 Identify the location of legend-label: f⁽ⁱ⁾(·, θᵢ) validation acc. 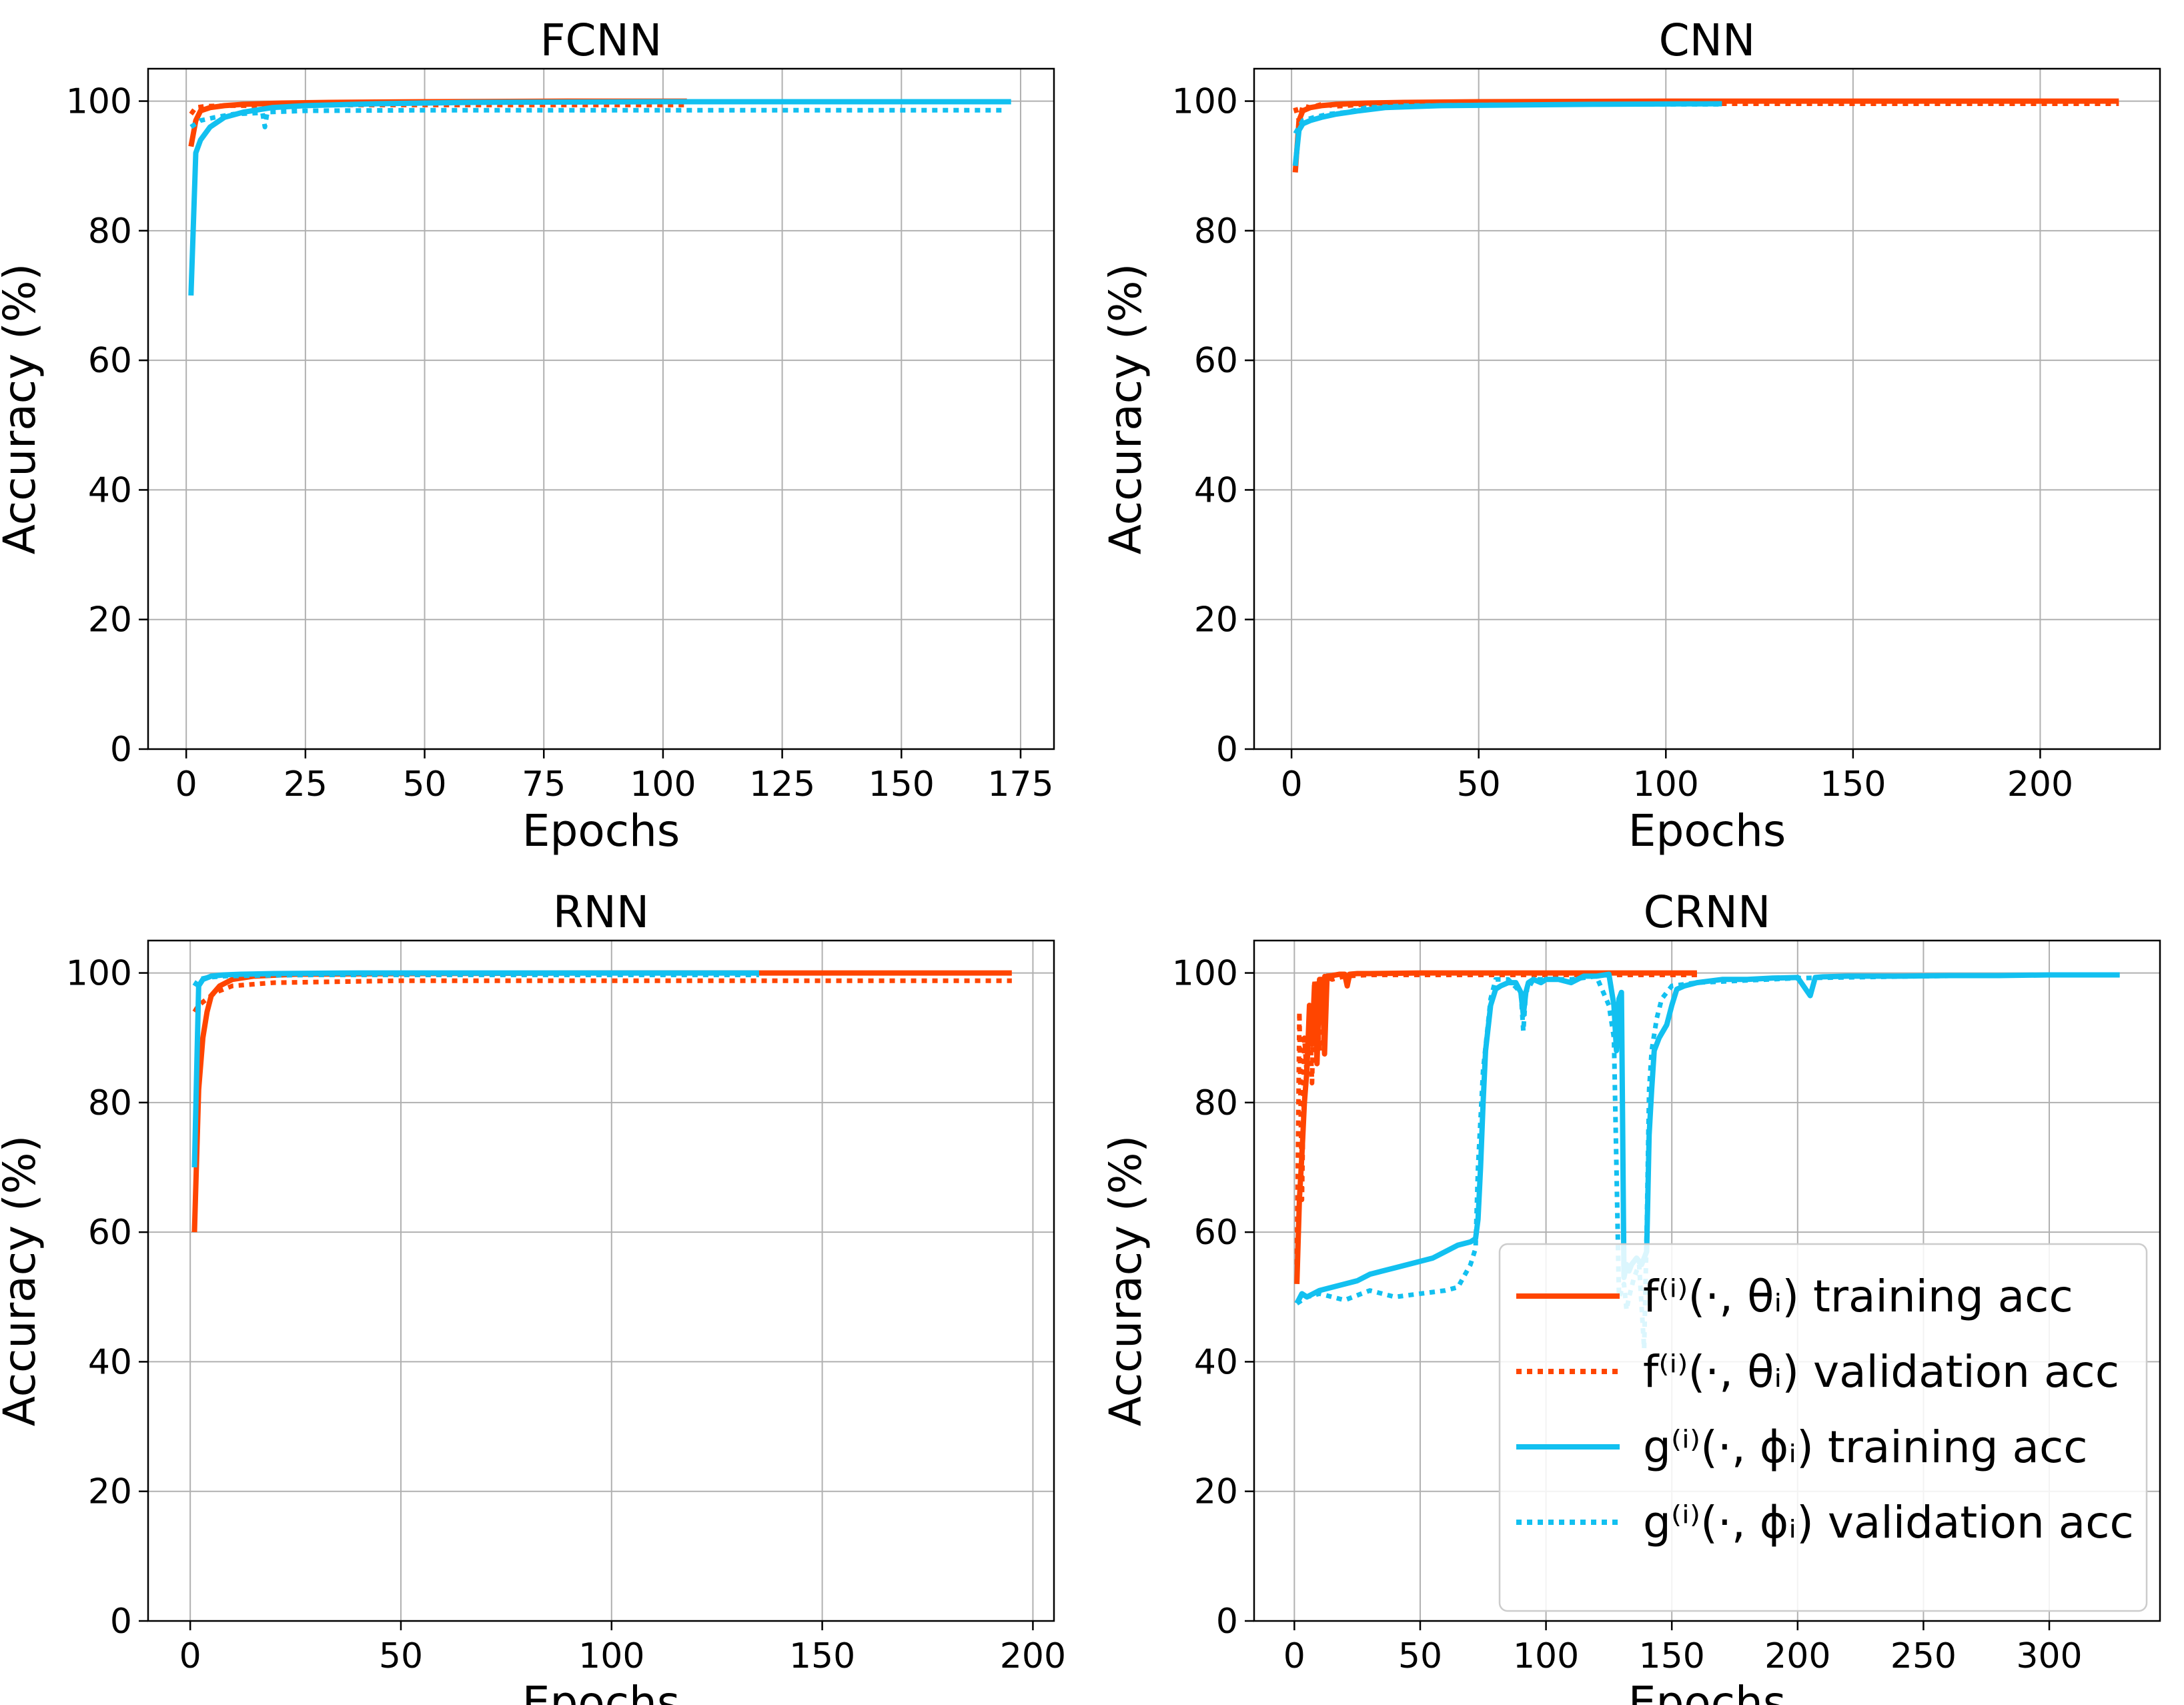
(1881, 1371).